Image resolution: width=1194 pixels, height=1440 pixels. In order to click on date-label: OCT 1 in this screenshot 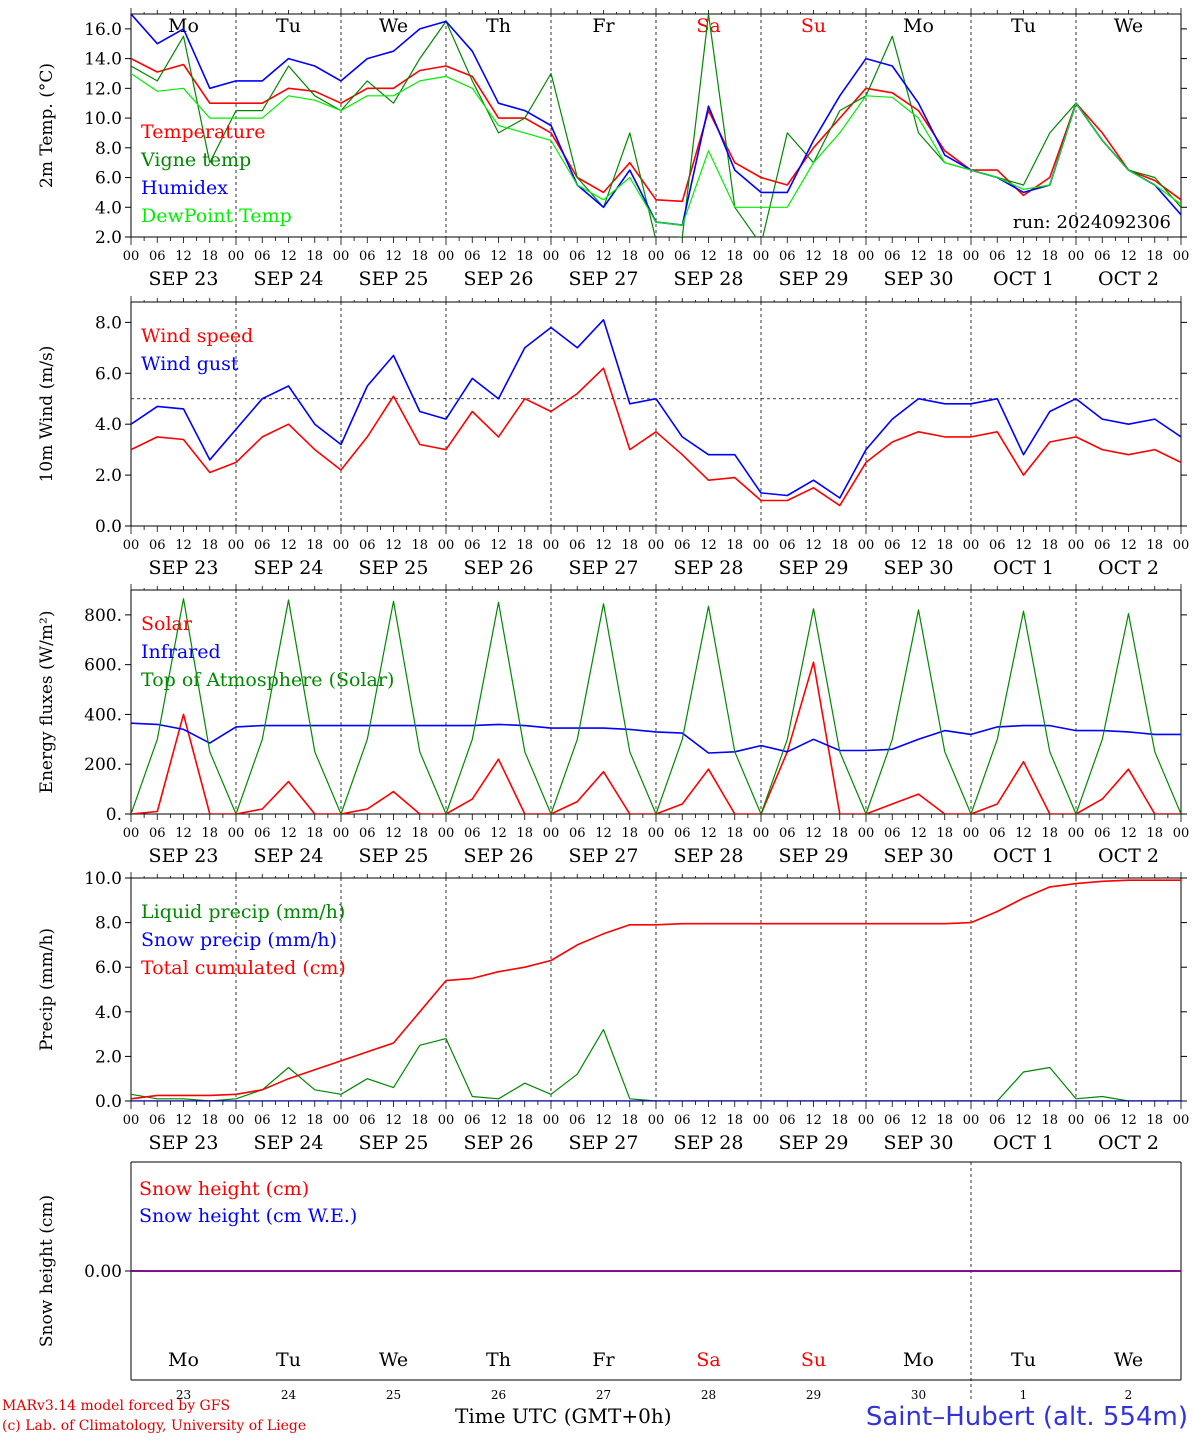, I will do `click(1023, 279)`.